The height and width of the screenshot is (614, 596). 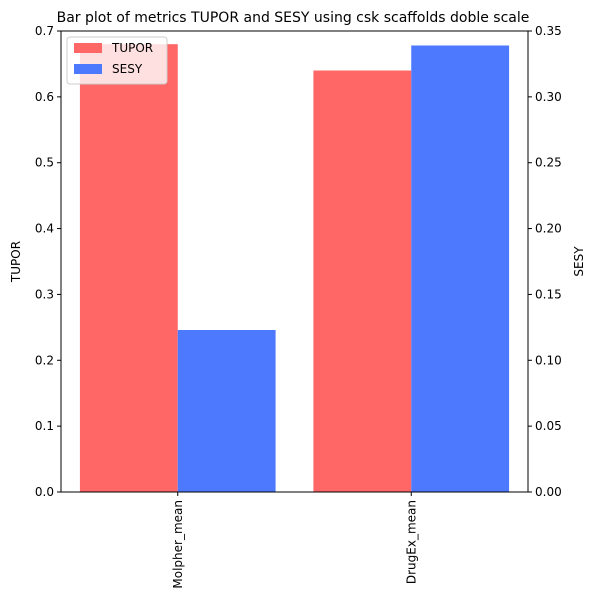 What do you see at coordinates (548, 294) in the screenshot?
I see `right-y-tick-label: 0.15` at bounding box center [548, 294].